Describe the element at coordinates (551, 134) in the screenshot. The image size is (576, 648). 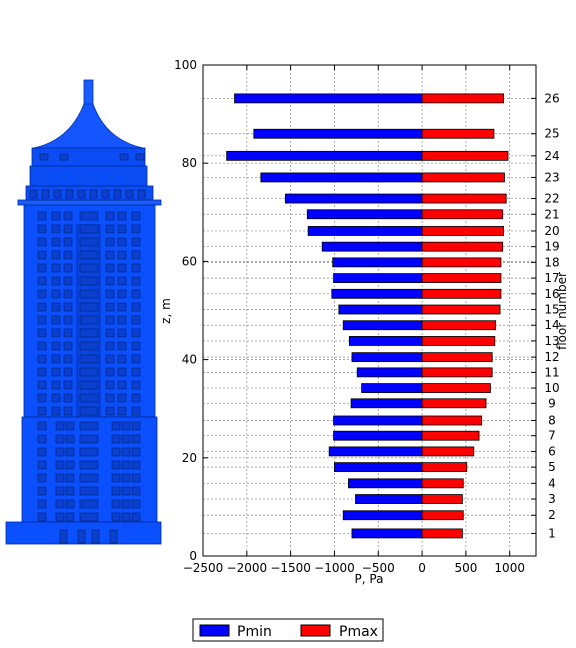
I see `floor-tick-label-24: 25` at that location.